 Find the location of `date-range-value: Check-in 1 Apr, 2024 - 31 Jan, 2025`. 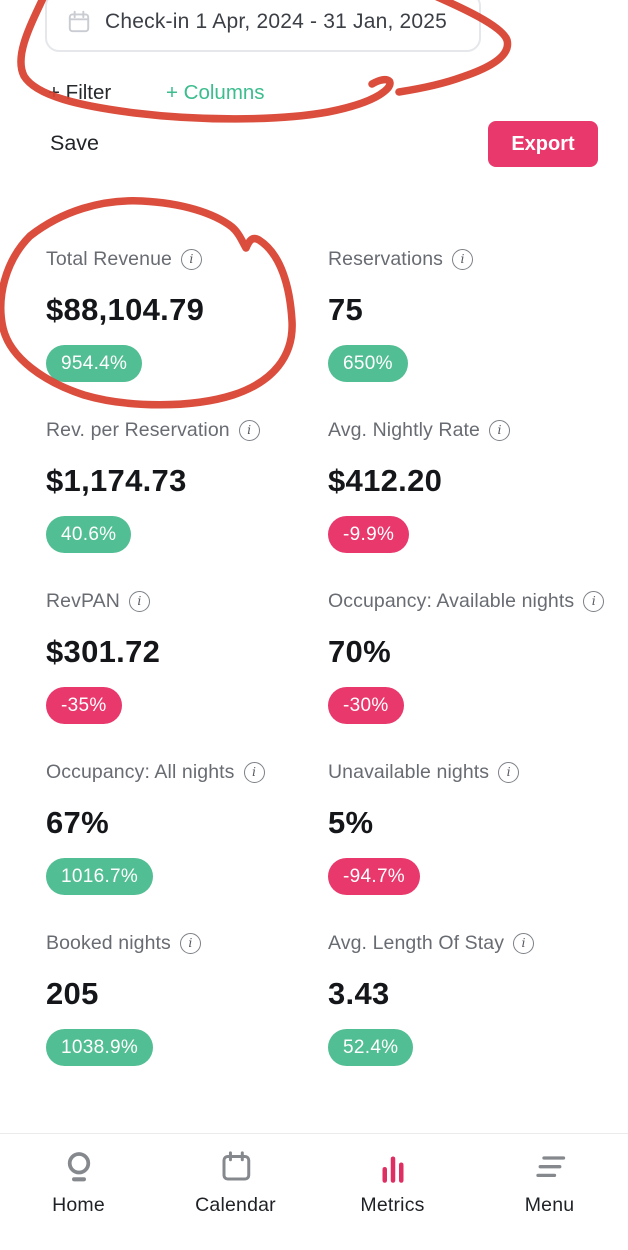

date-range-value: Check-in 1 Apr, 2024 - 31 Jan, 2025 is located at coordinates (276, 21).